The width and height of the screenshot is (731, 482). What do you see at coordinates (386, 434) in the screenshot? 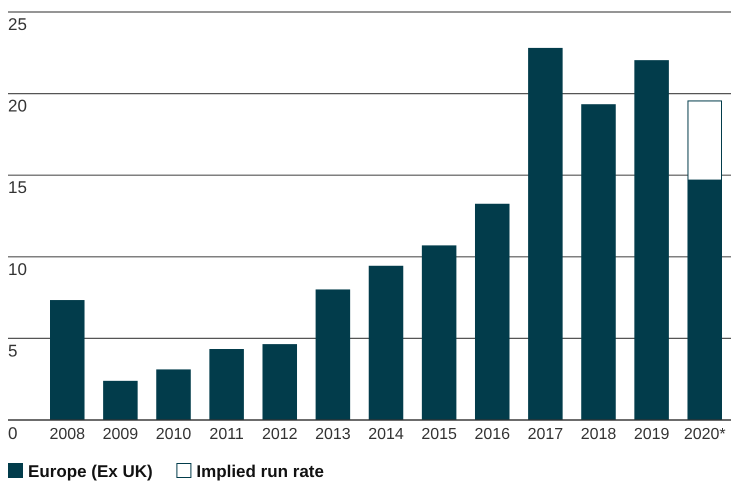
I see `x-tick-label: 2014` at bounding box center [386, 434].